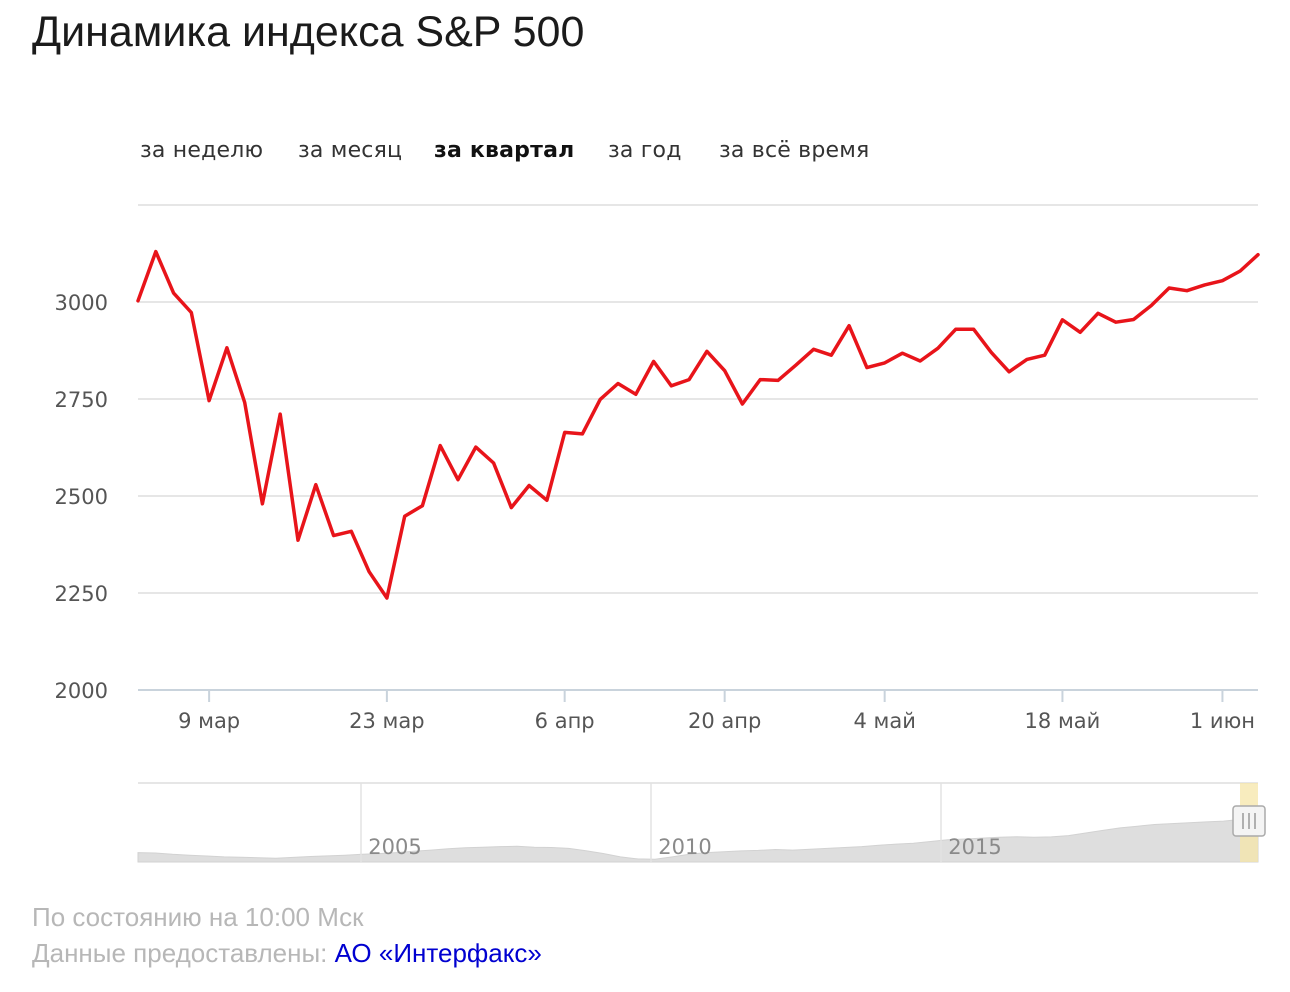 The image size is (1290, 992). What do you see at coordinates (724, 721) in the screenshot?
I see `x-tick-label: 20 апр` at bounding box center [724, 721].